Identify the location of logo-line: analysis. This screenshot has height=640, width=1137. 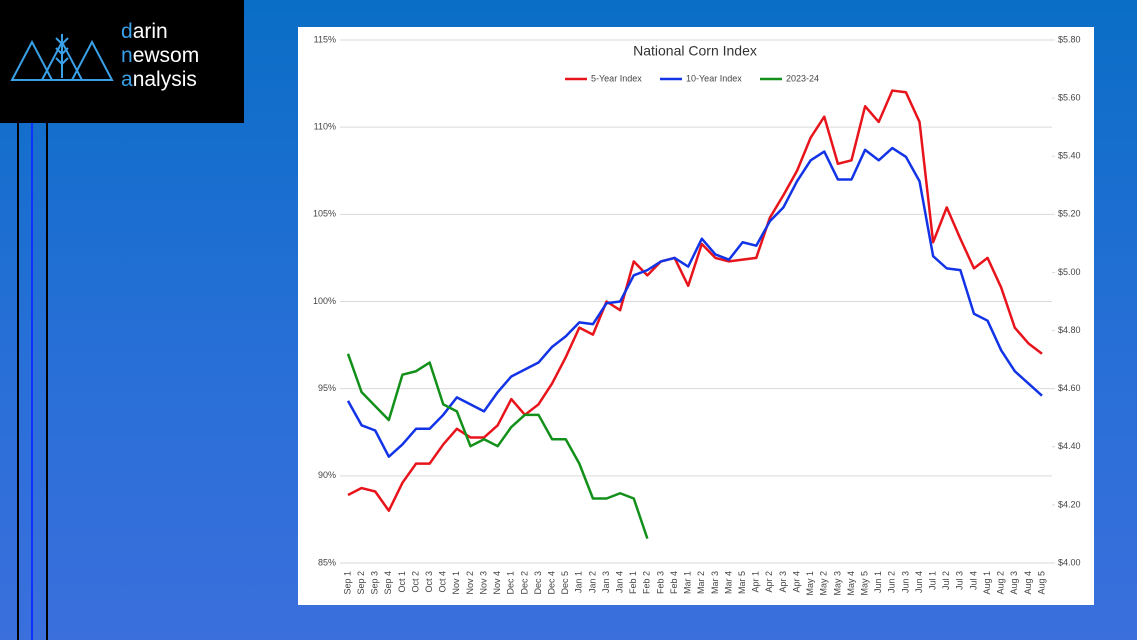
(159, 79).